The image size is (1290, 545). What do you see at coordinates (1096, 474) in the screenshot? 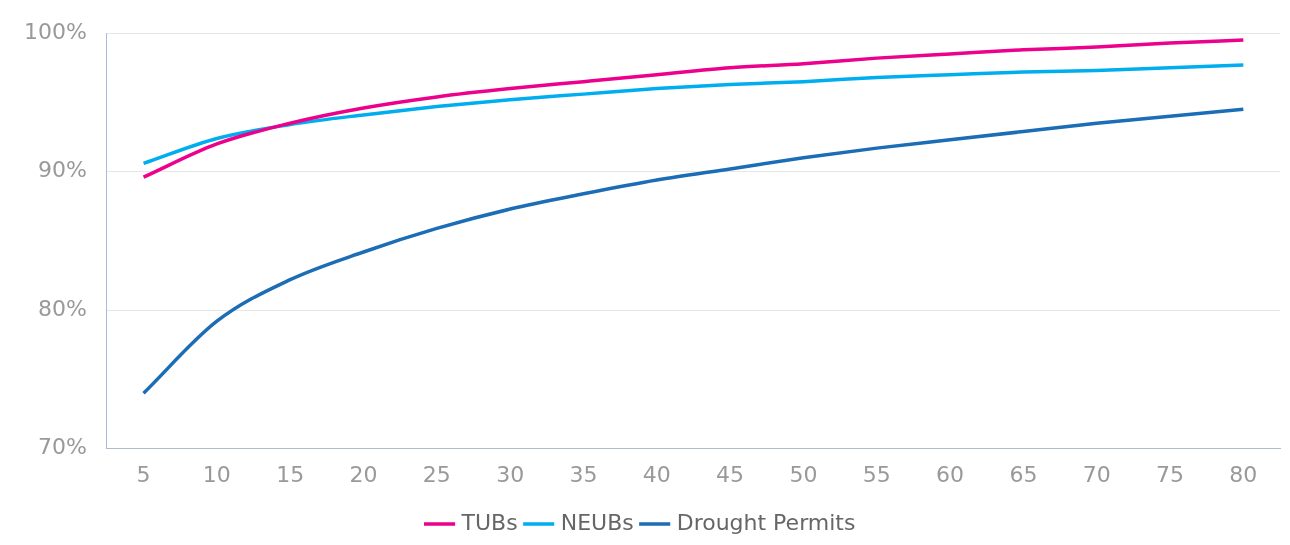
I see `x-tick-label: 70` at bounding box center [1096, 474].